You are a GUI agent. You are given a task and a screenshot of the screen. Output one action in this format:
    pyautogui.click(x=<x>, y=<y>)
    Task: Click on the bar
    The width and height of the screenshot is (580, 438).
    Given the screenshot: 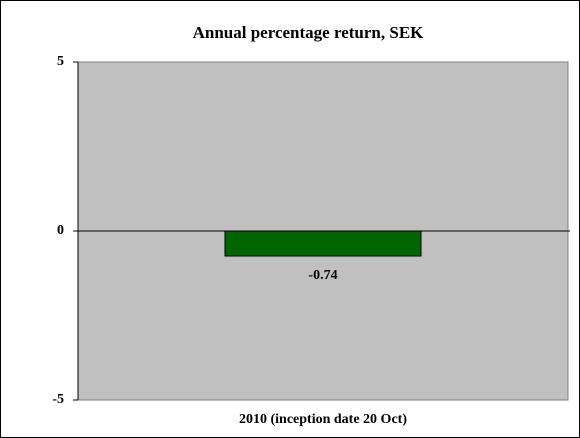 What is the action you would take?
    pyautogui.click(x=323, y=243)
    